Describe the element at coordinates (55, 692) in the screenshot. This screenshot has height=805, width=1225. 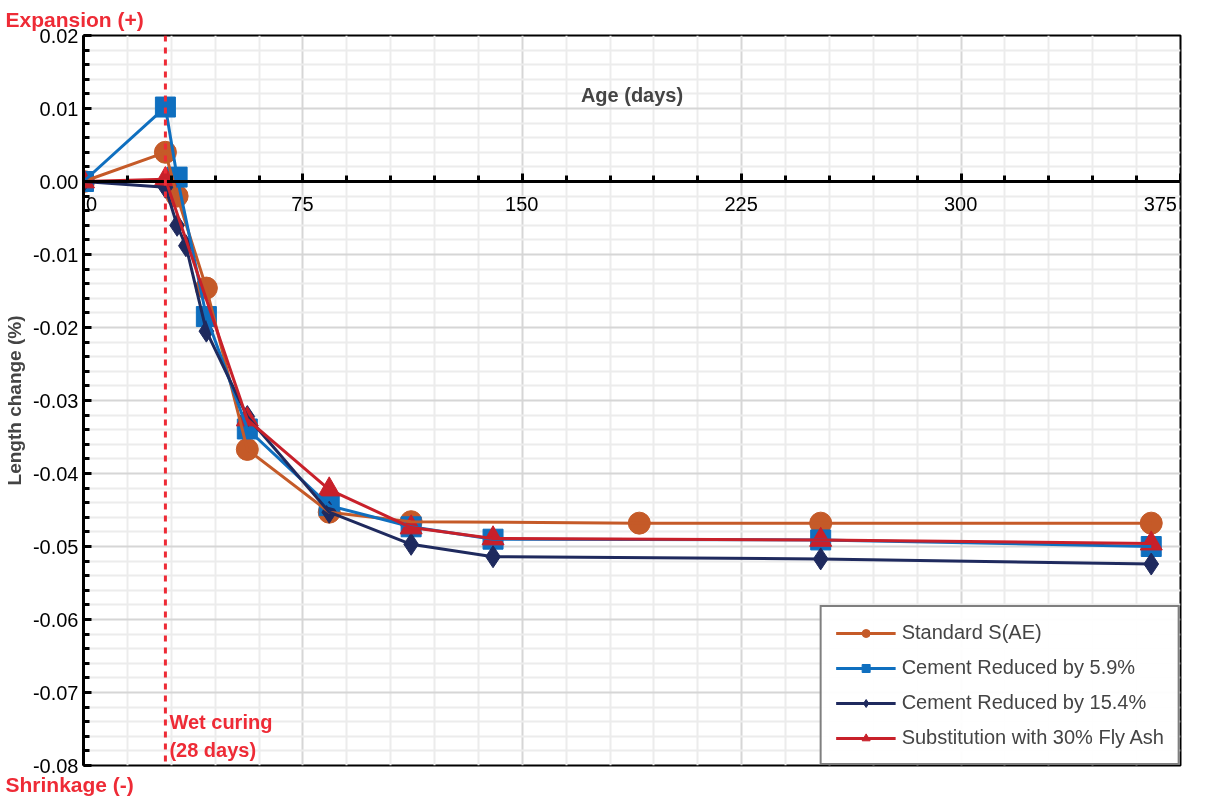
I see `y-tick-label: -0.07` at that location.